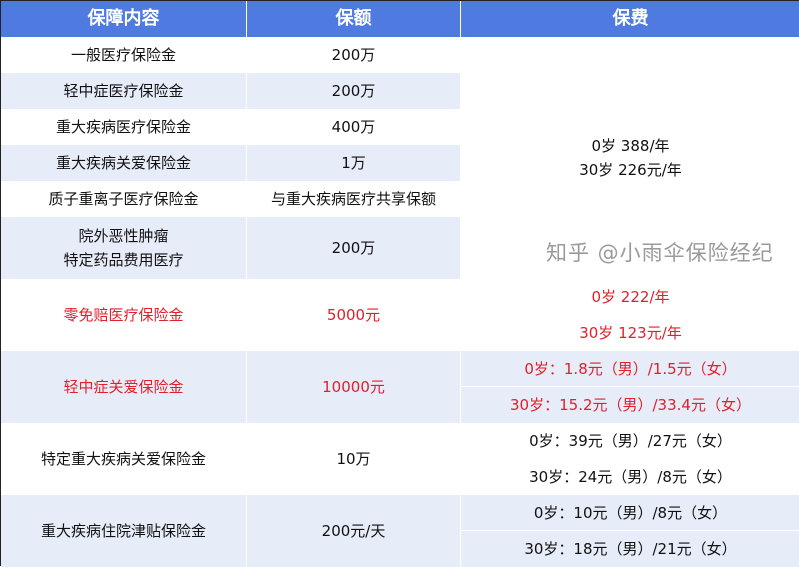 The width and height of the screenshot is (799, 567). I want to click on coverage-item: 零免赔医疗保险金, so click(124, 315).